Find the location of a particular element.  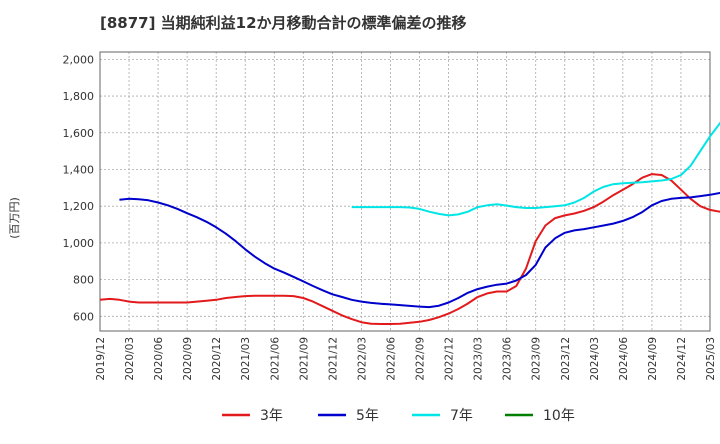

x-tick-label: 2020/09 is located at coordinates (188, 359).